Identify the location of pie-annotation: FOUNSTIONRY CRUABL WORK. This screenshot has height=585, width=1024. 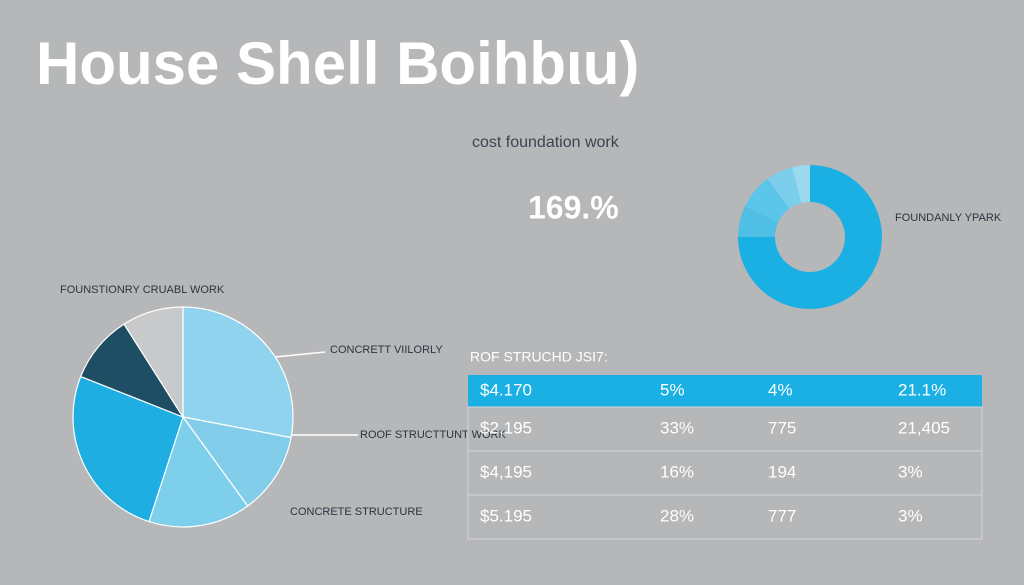
(142, 290).